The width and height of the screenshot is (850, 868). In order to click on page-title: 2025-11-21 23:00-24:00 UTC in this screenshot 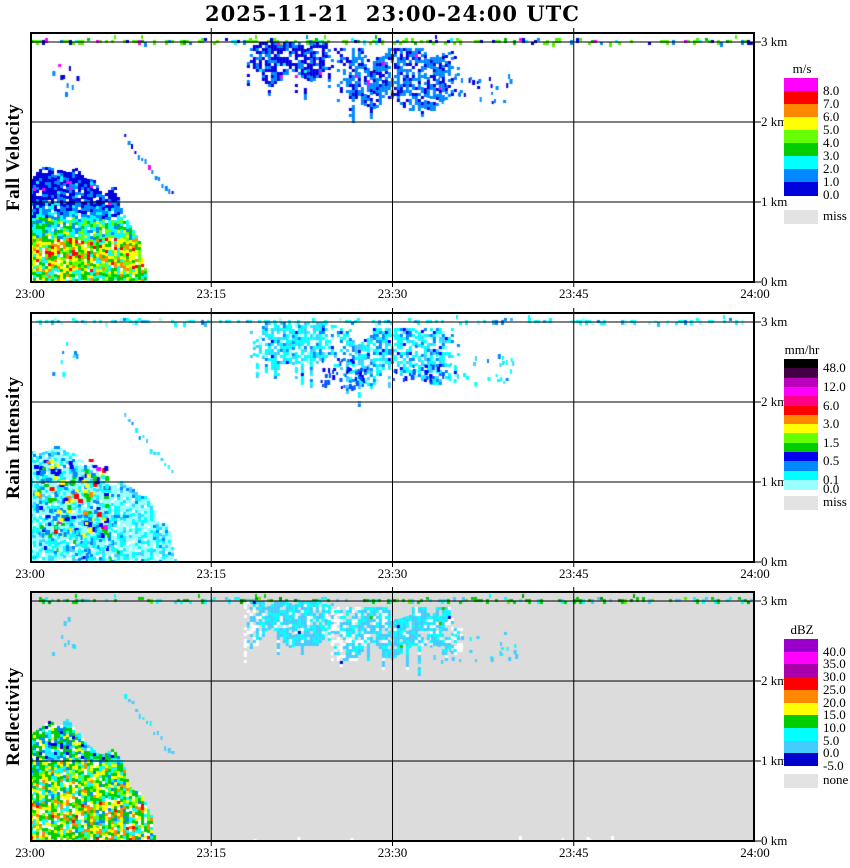, I will do `click(392, 13)`.